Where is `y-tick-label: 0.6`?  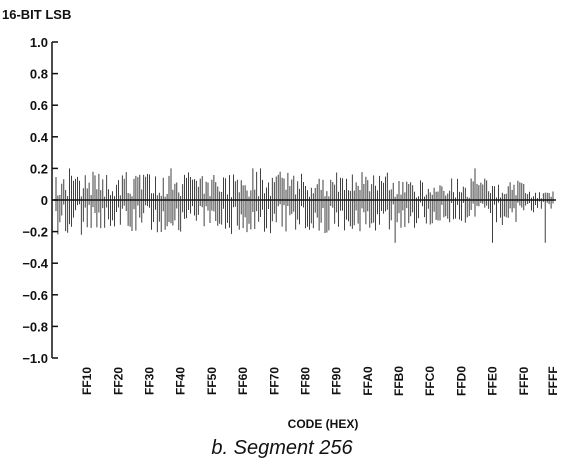 y-tick-label: 0.6 is located at coordinates (39, 105).